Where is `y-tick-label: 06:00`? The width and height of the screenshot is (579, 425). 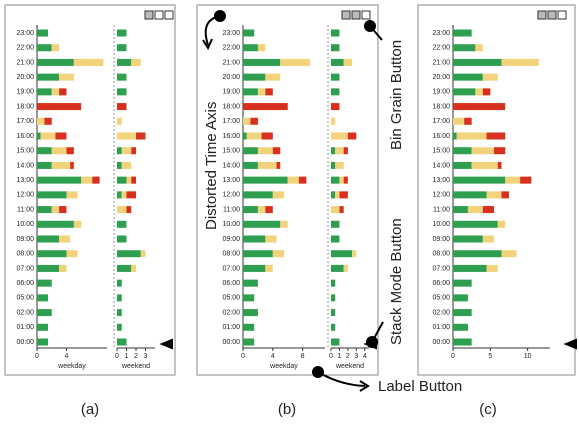
y-tick-label: 06:00 is located at coordinates (25, 283).